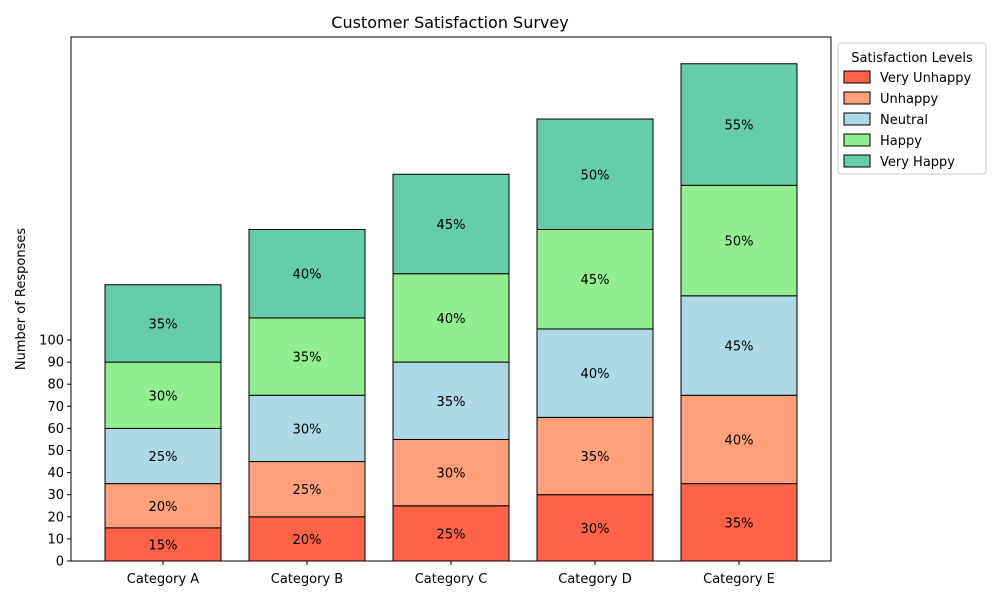 This screenshot has height=600, width=1000. I want to click on legend-title: Satisfaction Levels, so click(912, 58).